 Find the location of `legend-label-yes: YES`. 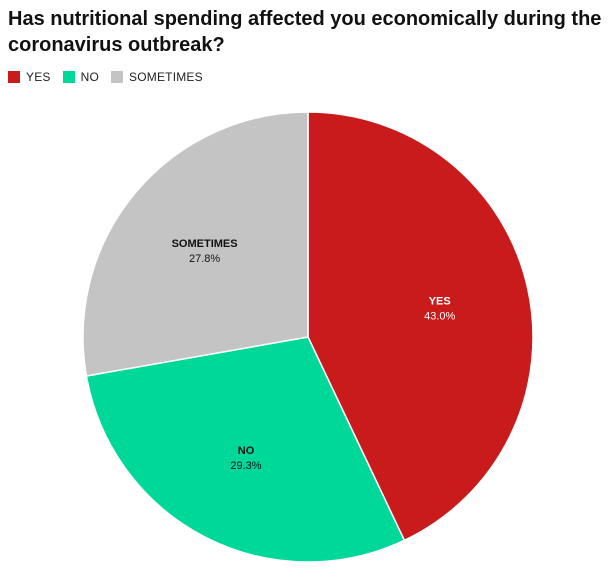

legend-label-yes: YES is located at coordinates (38, 77).